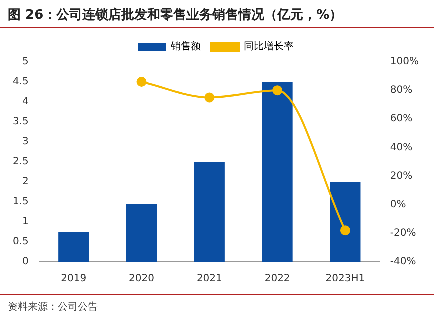 Image resolution: width=434 pixels, height=324 pixels. I want to click on legend-label: 销售额, so click(185, 46).